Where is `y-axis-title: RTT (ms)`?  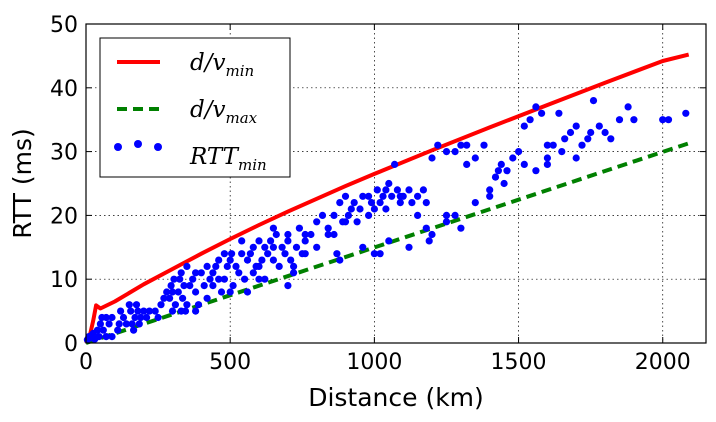
y-axis-title: RTT (ms) is located at coordinates (22, 183).